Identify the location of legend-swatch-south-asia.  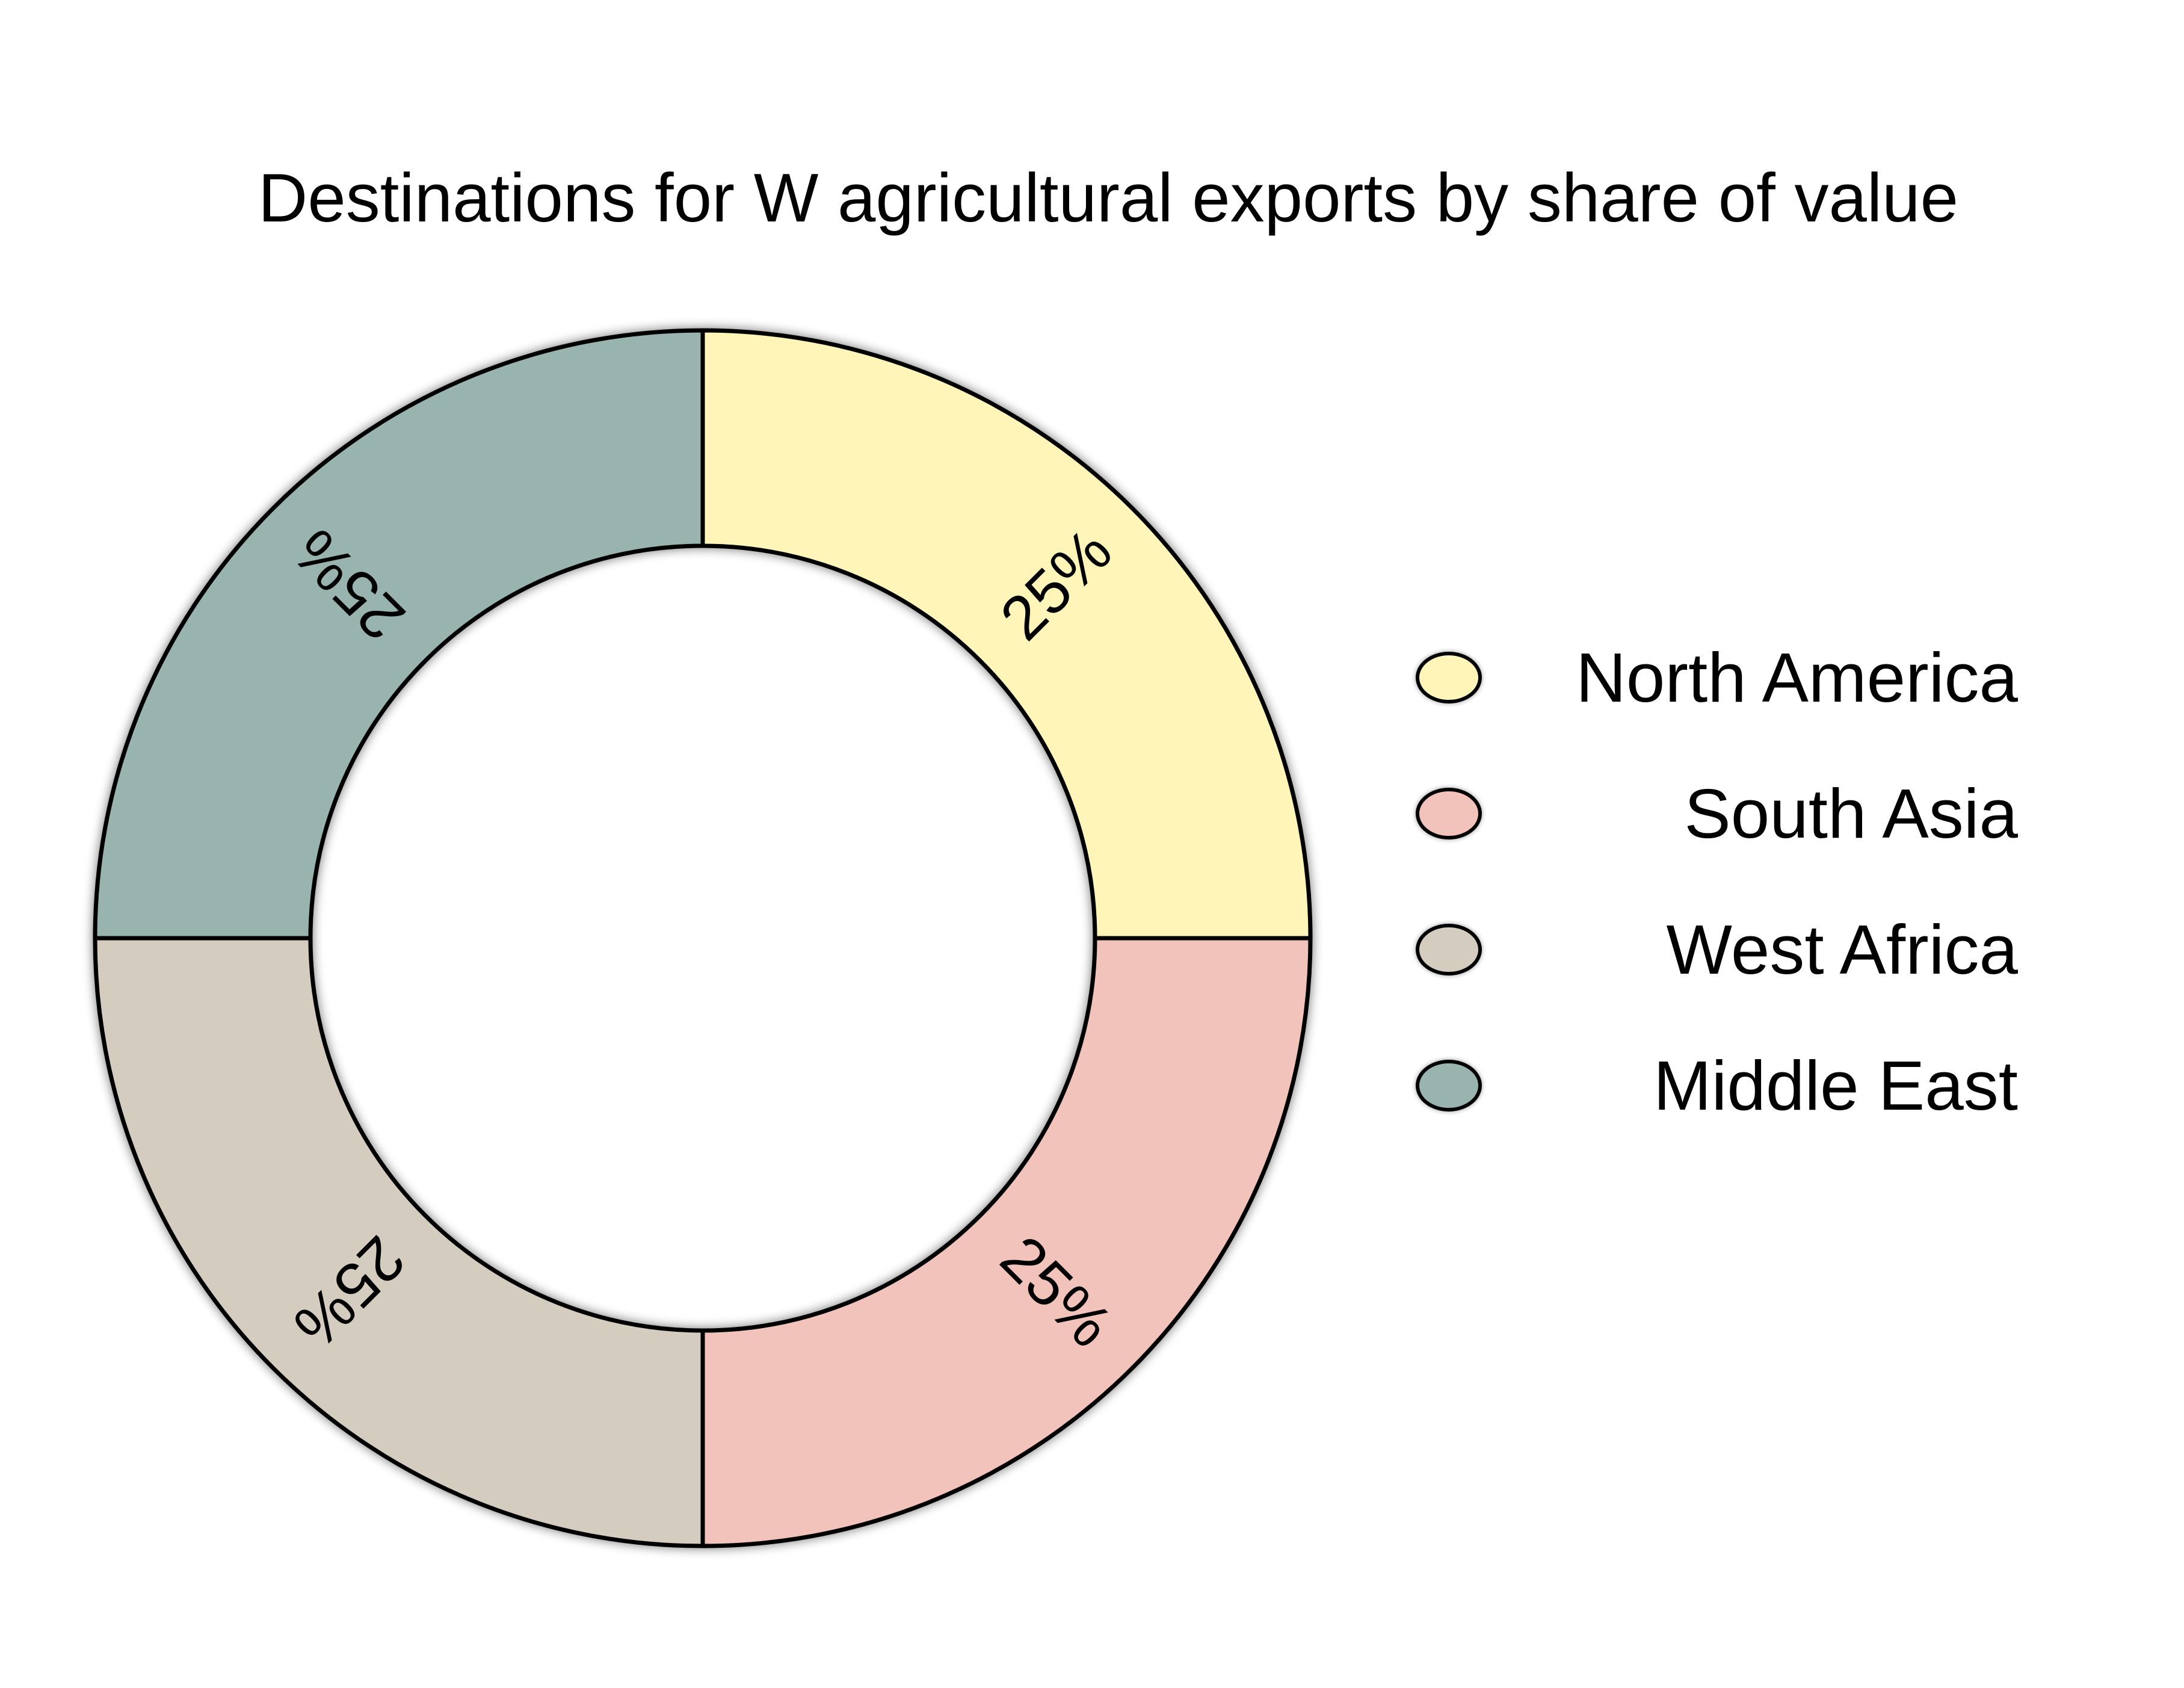
(1449, 813).